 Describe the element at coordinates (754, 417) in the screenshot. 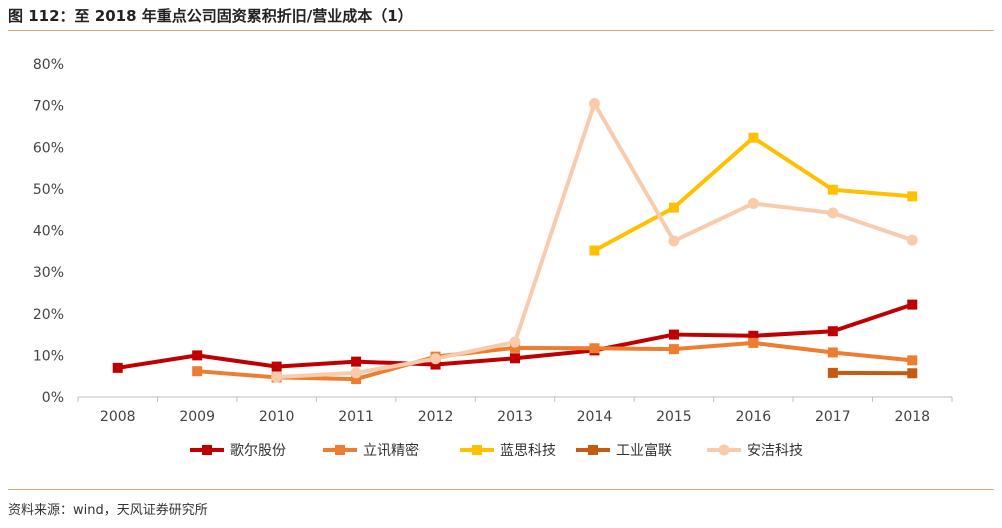

I see `x-tick-label: 2016` at that location.